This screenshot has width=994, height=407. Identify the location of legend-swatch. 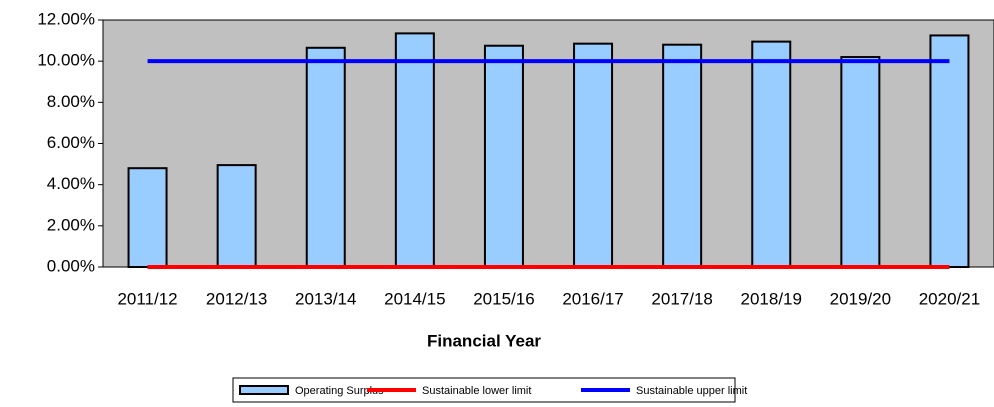
(264, 390).